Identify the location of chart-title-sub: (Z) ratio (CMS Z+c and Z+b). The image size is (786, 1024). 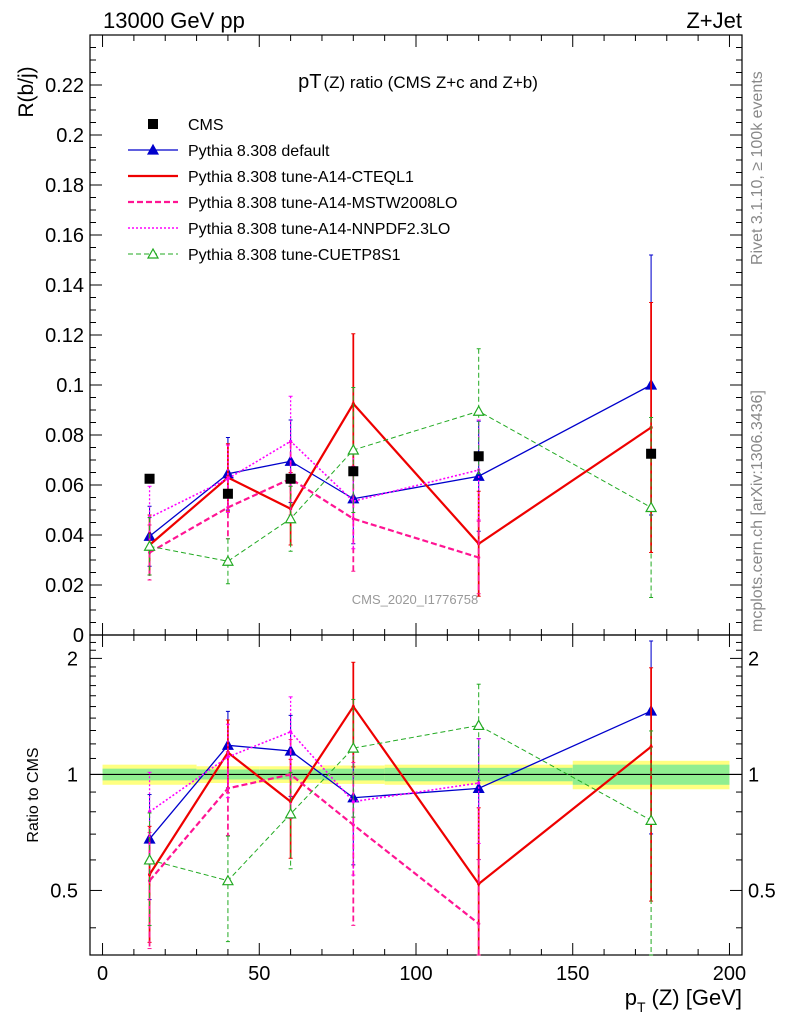
(430, 82).